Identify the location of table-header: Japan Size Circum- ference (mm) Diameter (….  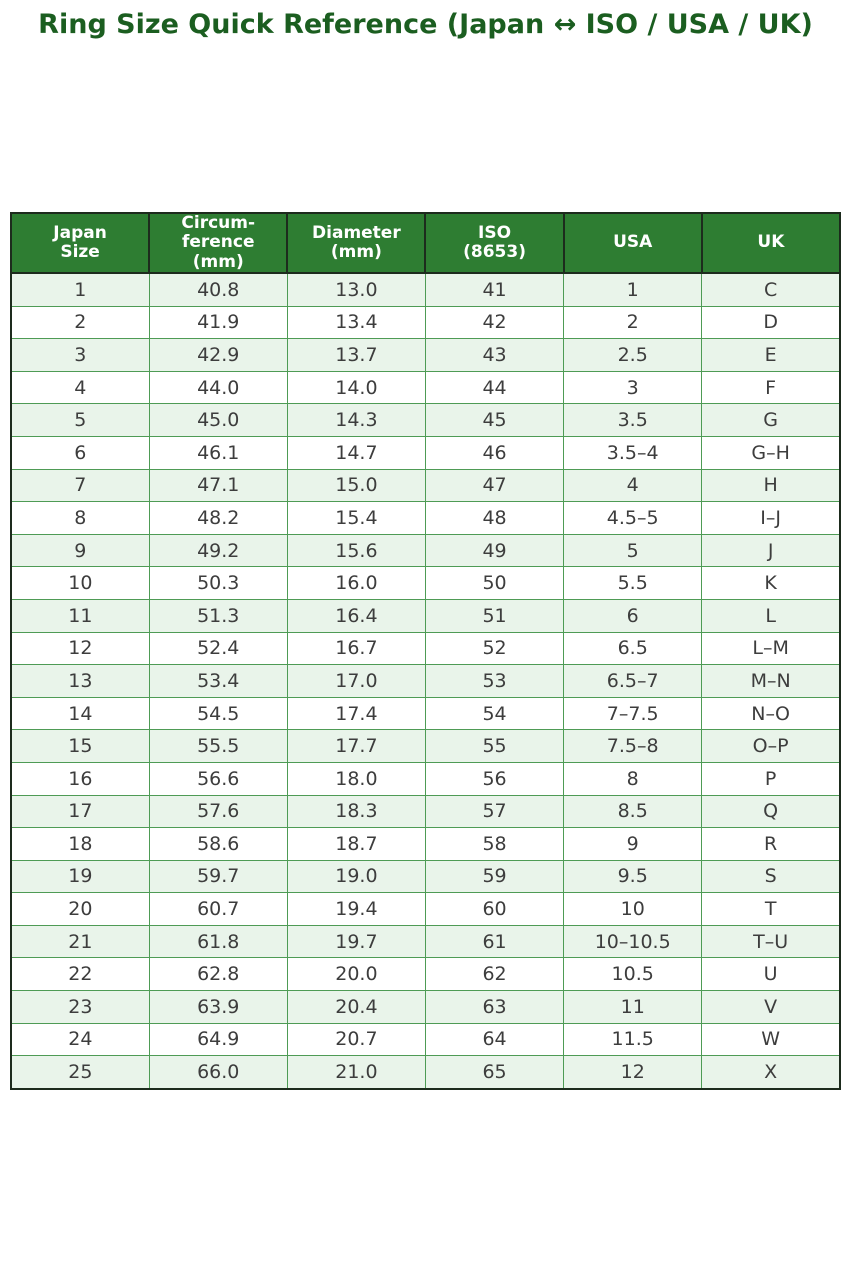
(425, 243).